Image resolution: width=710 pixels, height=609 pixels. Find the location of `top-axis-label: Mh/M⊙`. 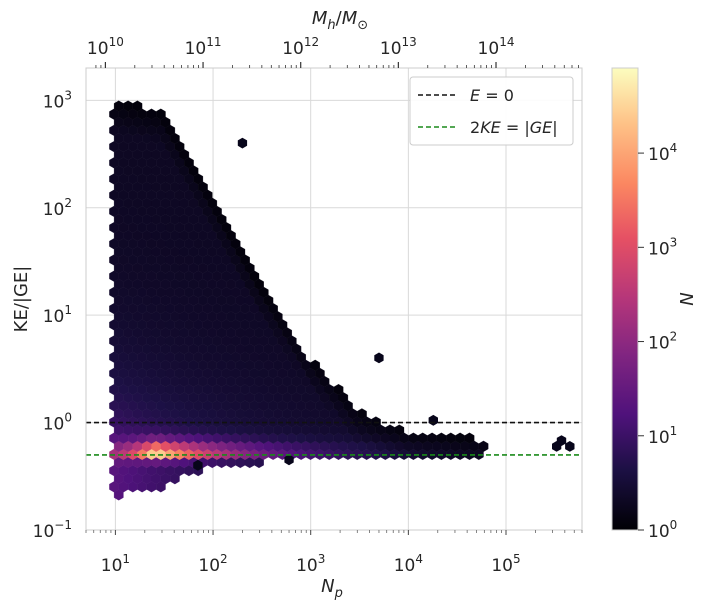

top-axis-label: Mh/M⊙ is located at coordinates (340, 20).